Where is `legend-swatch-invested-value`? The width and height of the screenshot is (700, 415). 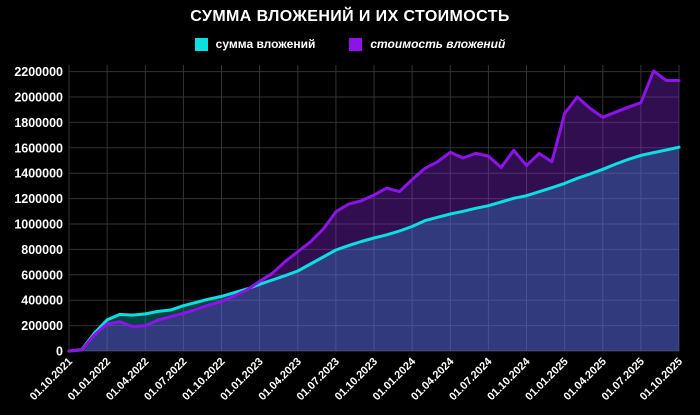
legend-swatch-invested-value is located at coordinates (356, 44).